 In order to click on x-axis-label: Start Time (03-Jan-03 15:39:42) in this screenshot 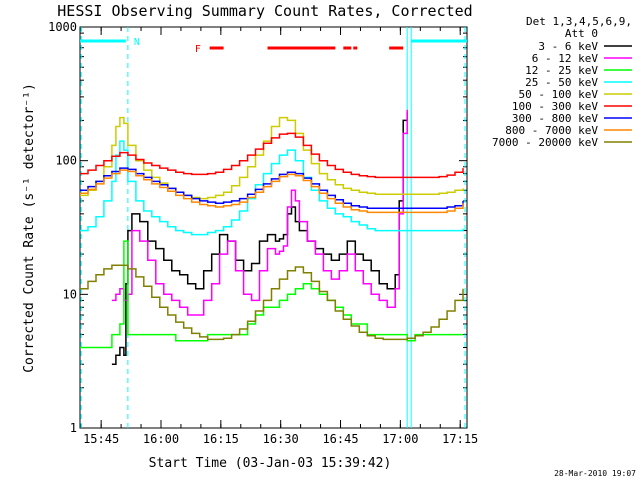, I will do `click(270, 463)`.